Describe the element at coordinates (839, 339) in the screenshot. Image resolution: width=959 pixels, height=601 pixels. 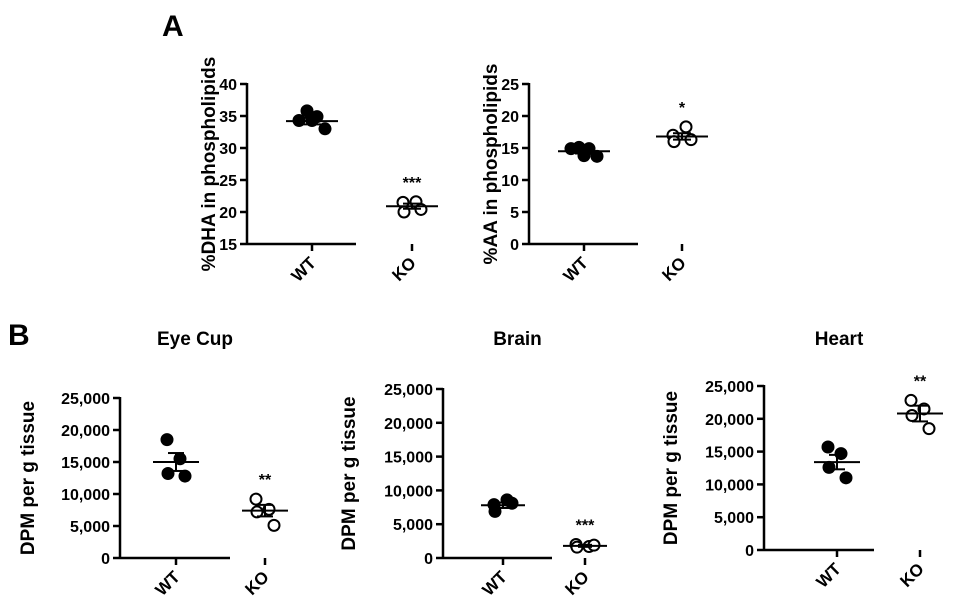
I see `chart-title: Heart` at that location.